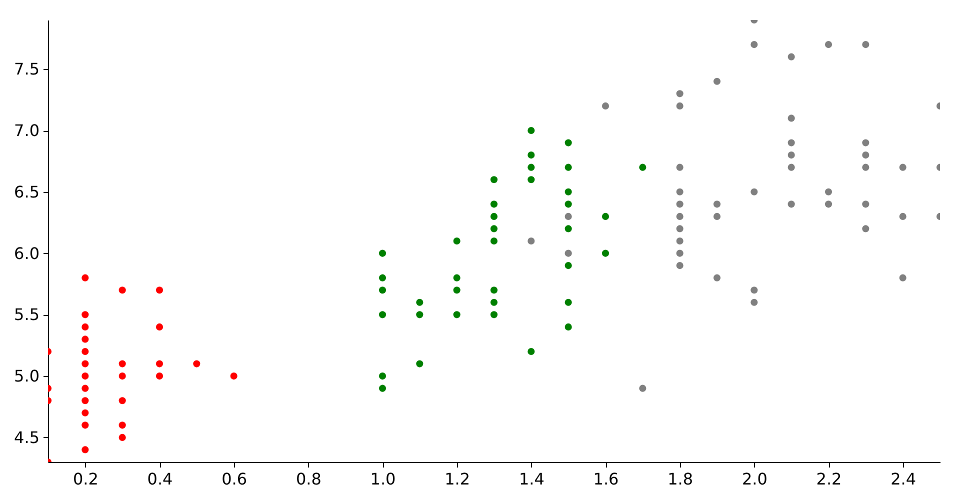  What do you see at coordinates (27, 253) in the screenshot?
I see `y-tick-label: 6.0` at bounding box center [27, 253].